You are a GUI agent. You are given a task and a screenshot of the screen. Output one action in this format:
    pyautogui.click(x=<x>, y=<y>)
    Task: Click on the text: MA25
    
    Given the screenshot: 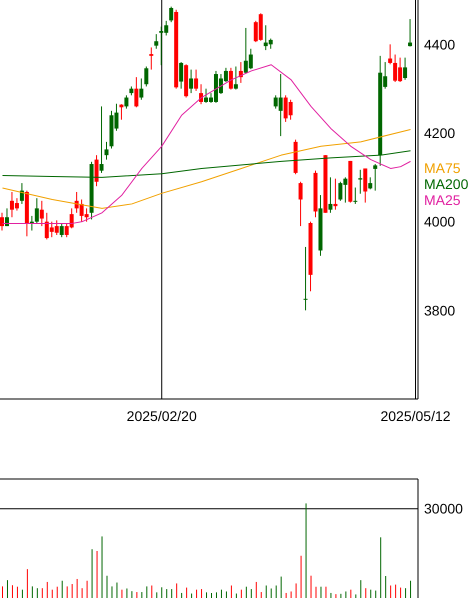 What is the action you would take?
    pyautogui.click(x=443, y=200)
    